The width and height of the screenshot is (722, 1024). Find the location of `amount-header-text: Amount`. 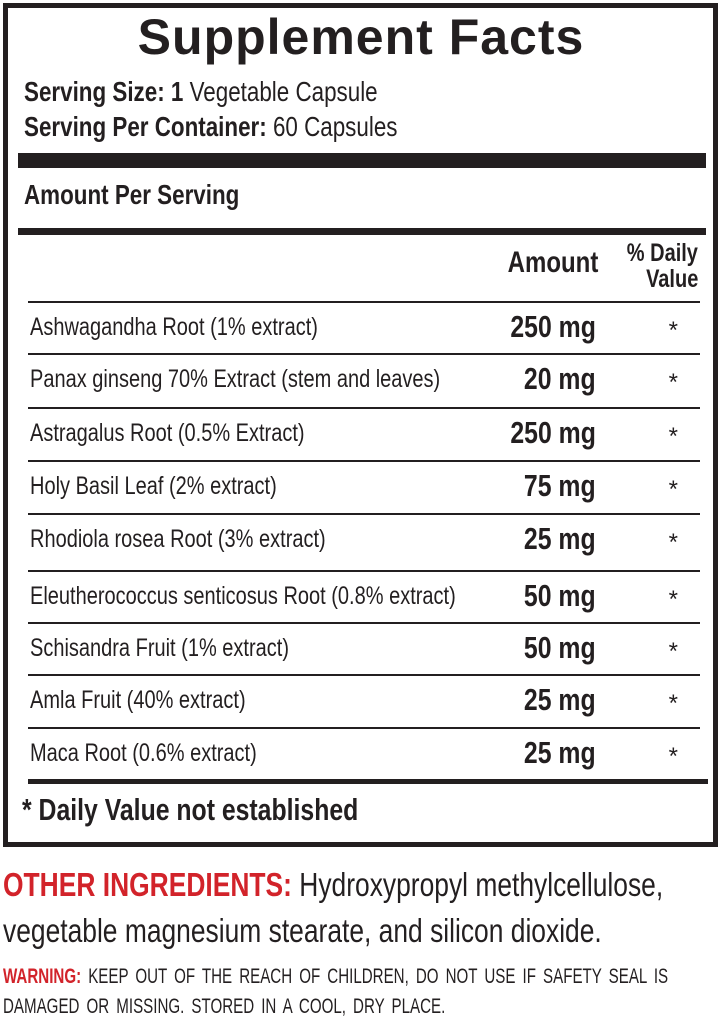

amount-header-text: Amount is located at coordinates (552, 262).